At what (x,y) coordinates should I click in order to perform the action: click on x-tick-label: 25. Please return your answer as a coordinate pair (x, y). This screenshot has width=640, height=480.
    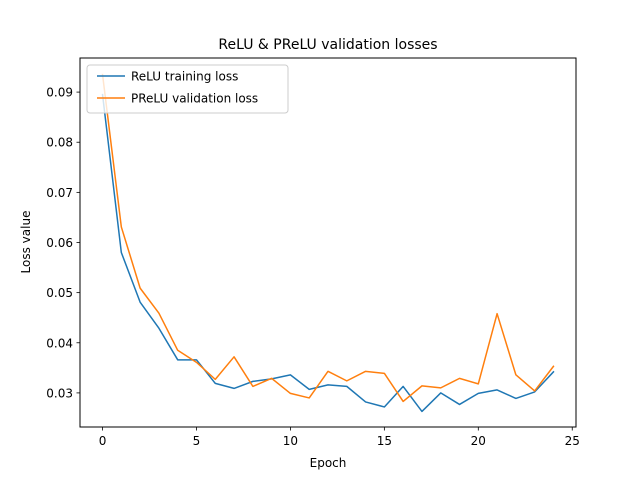
    Looking at the image, I should click on (572, 441).